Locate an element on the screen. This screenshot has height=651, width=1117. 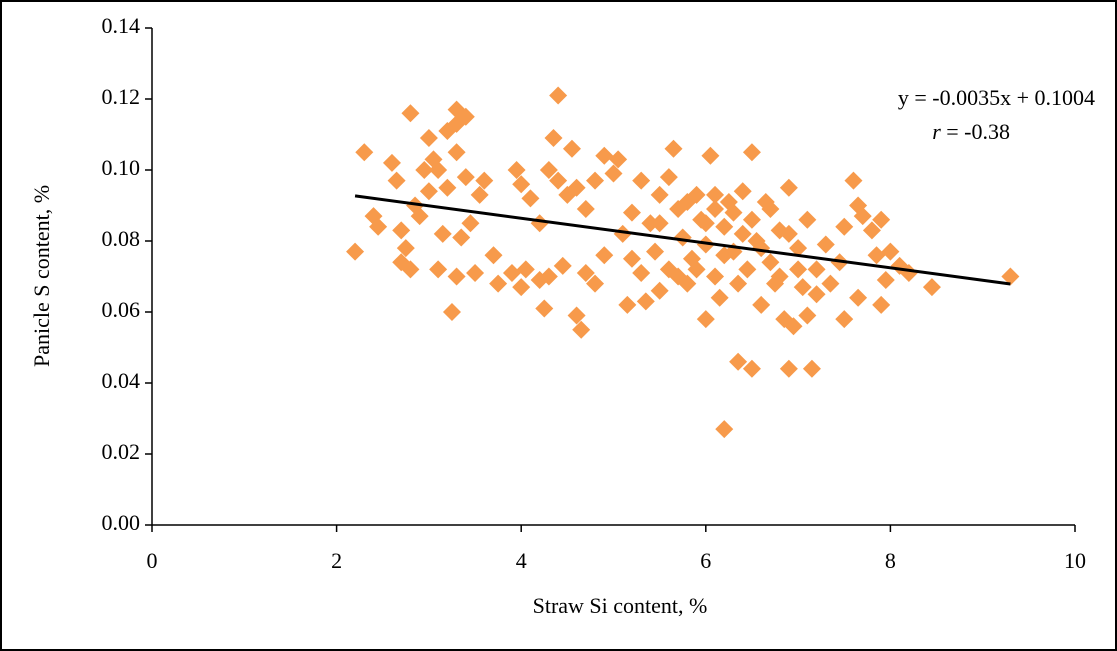
x-axis-label: Straw Si content, % is located at coordinates (620, 605).